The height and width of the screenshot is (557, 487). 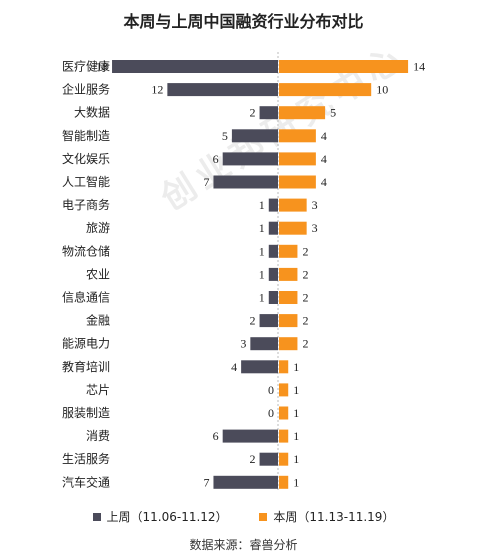 I want to click on value-label-prev: 12, so click(x=157, y=90).